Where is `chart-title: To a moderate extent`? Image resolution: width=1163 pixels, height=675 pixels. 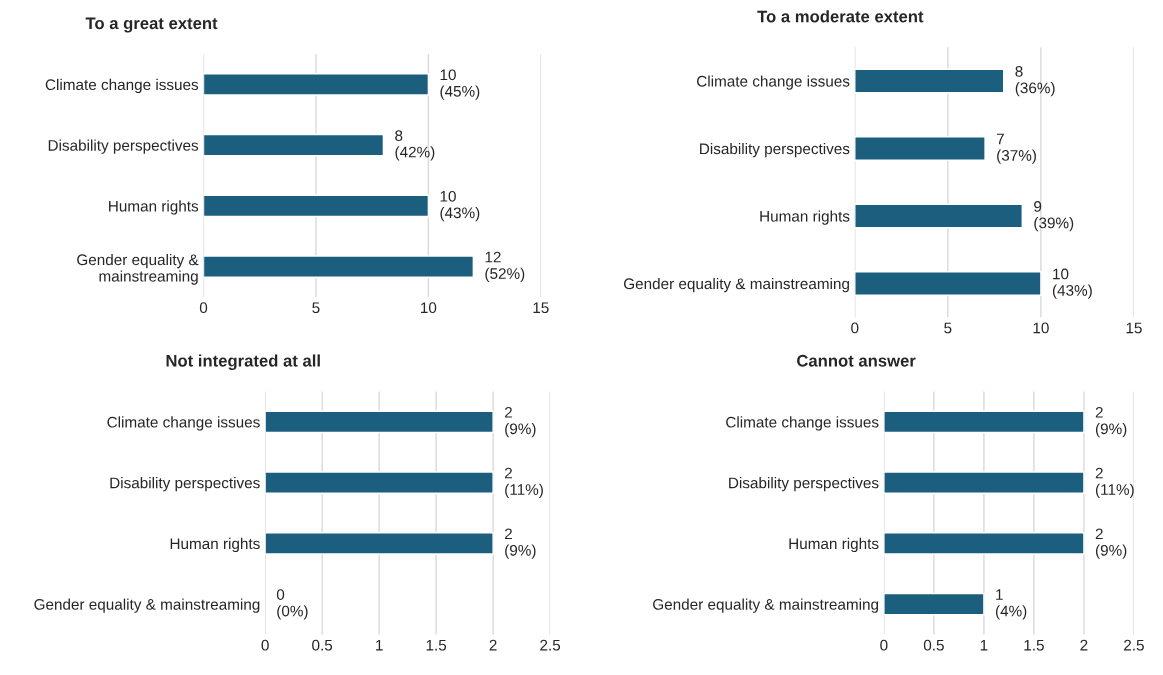 chart-title: To a moderate extent is located at coordinates (840, 16).